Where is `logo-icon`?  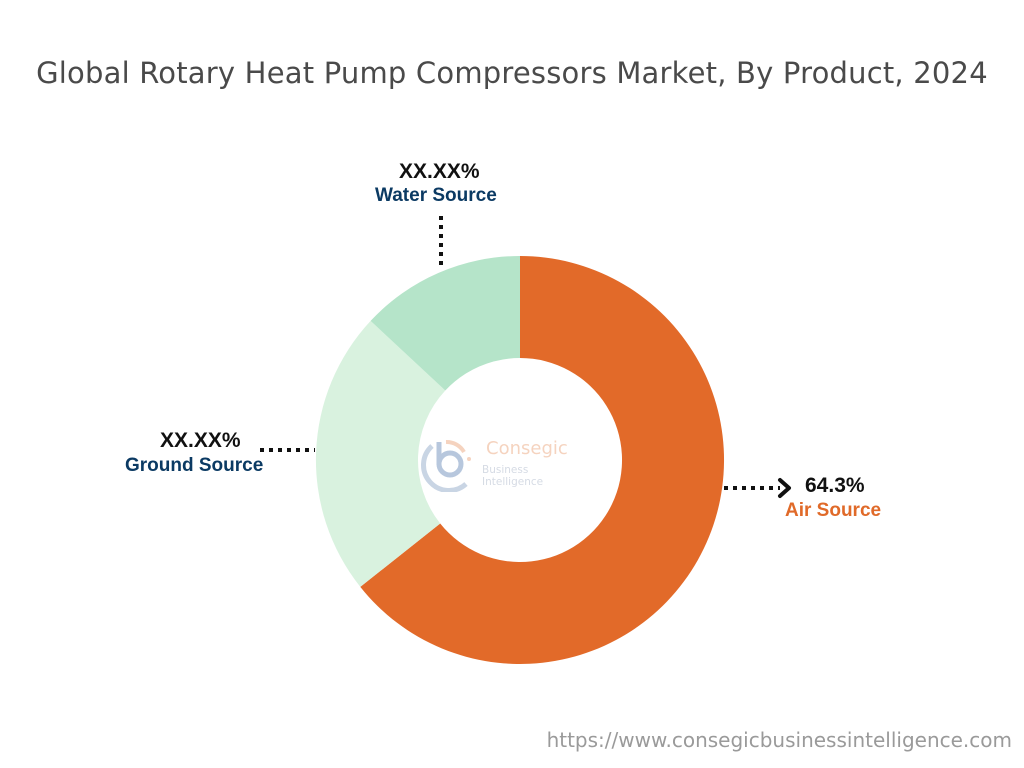 logo-icon is located at coordinates (446, 466).